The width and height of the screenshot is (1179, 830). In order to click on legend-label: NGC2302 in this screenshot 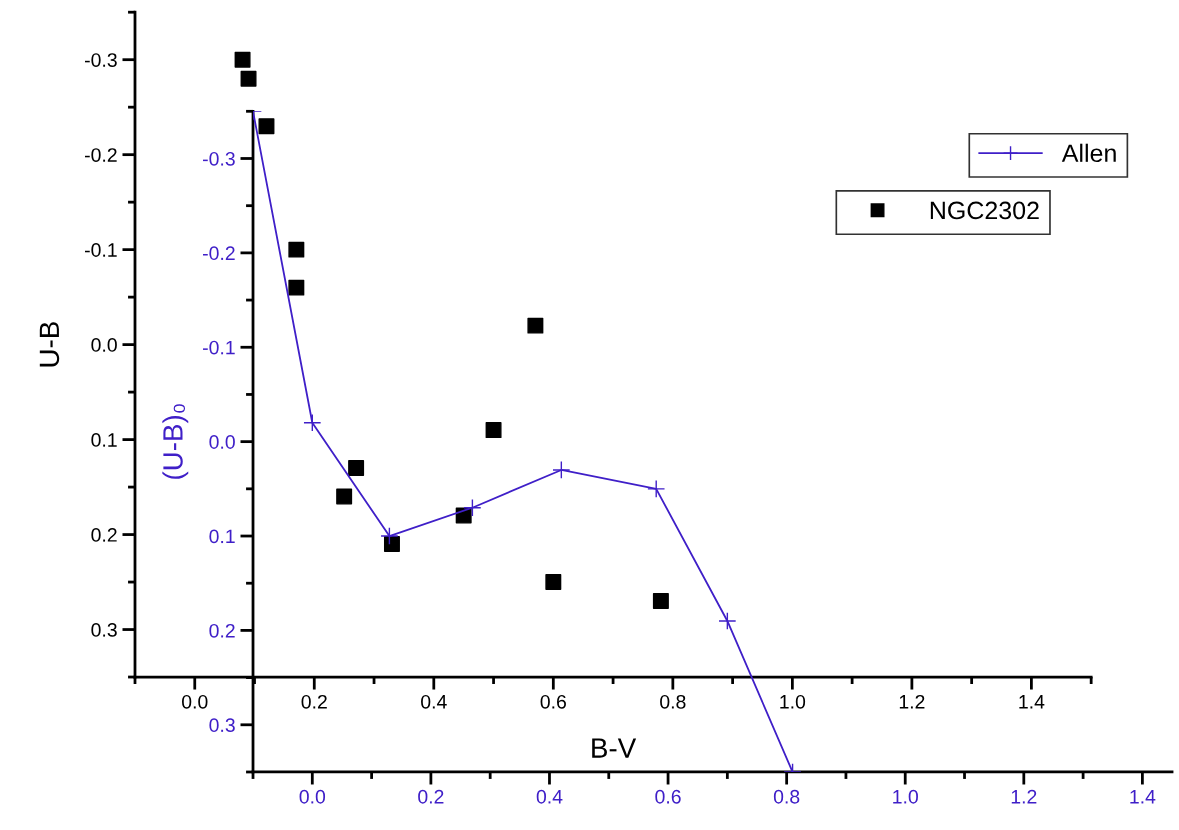, I will do `click(984, 210)`.